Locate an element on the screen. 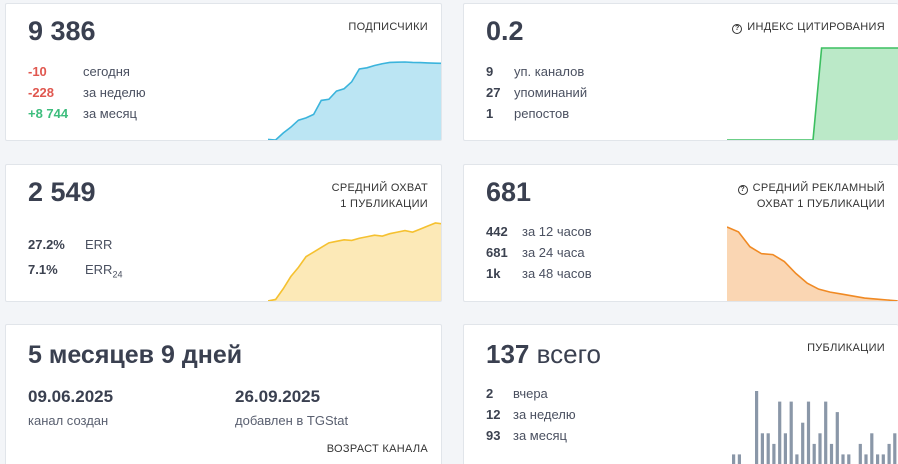  stat-row-week: -228 за неделю is located at coordinates (87, 92).